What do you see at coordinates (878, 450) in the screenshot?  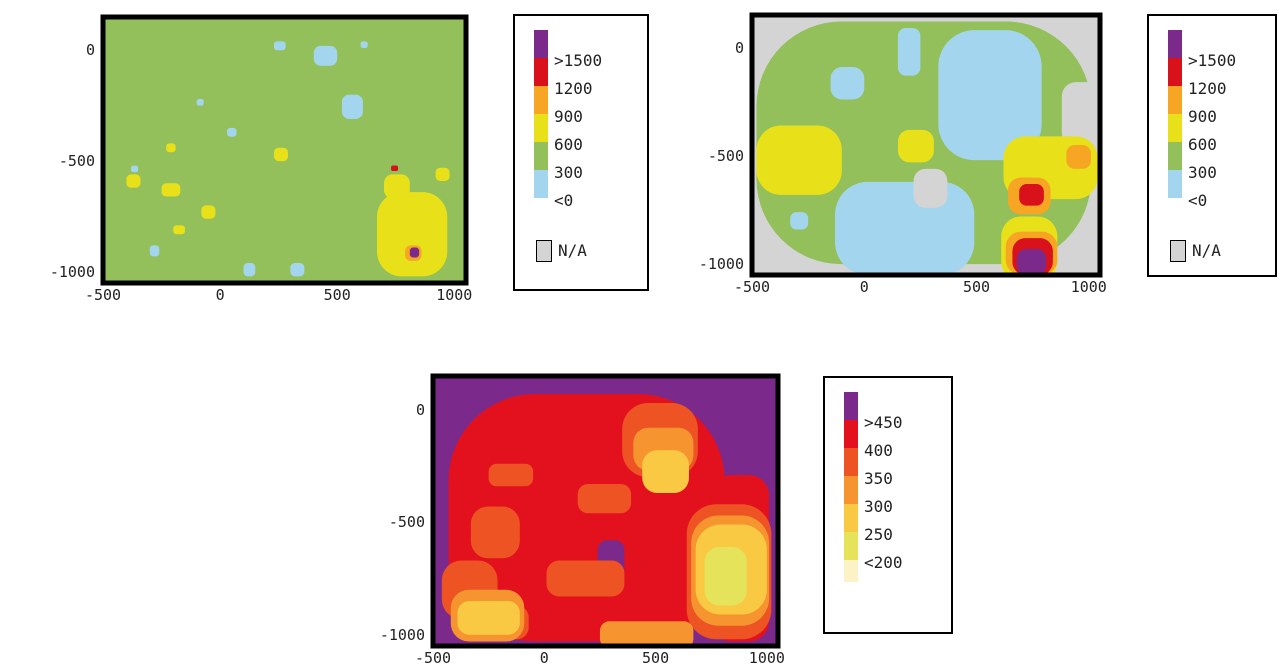 I see `legend-label: 400` at bounding box center [878, 450].